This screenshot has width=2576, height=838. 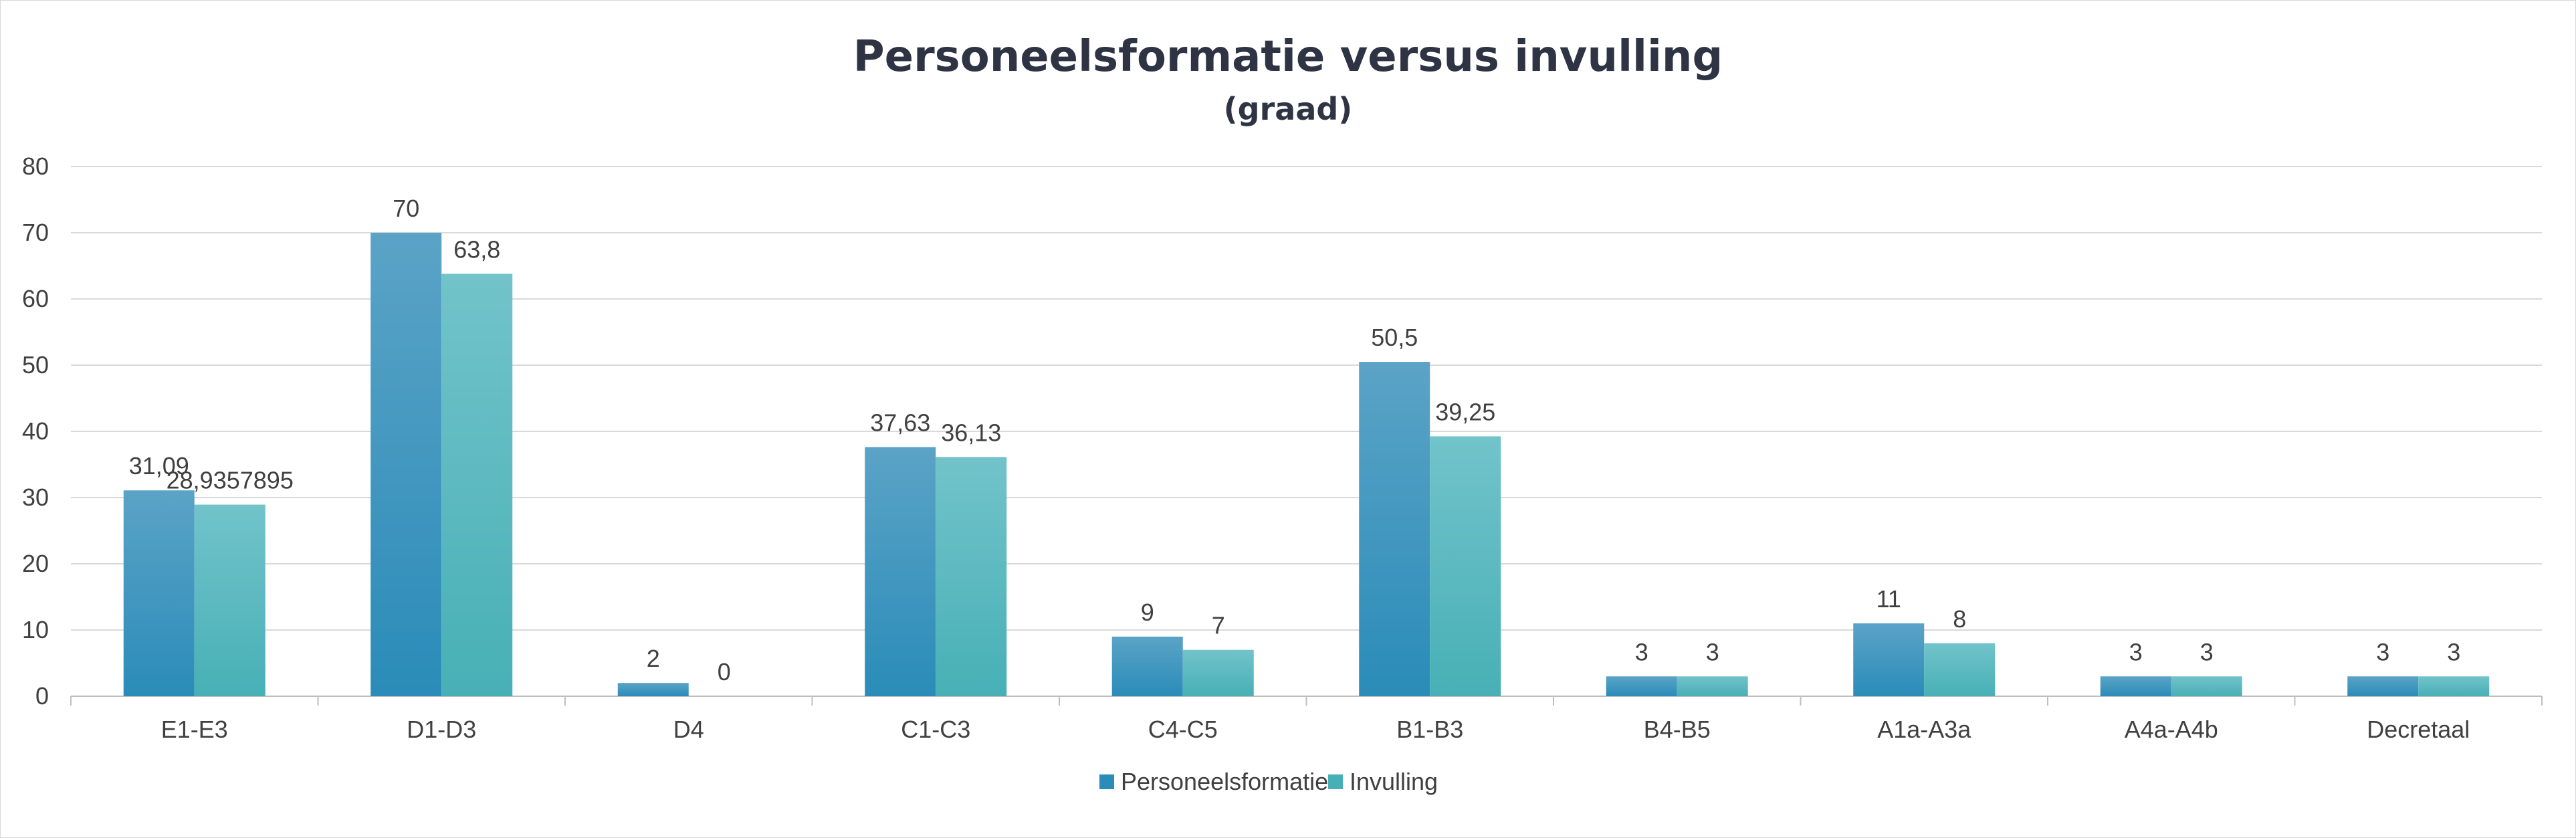 I want to click on data-label: 37,63, so click(x=900, y=422).